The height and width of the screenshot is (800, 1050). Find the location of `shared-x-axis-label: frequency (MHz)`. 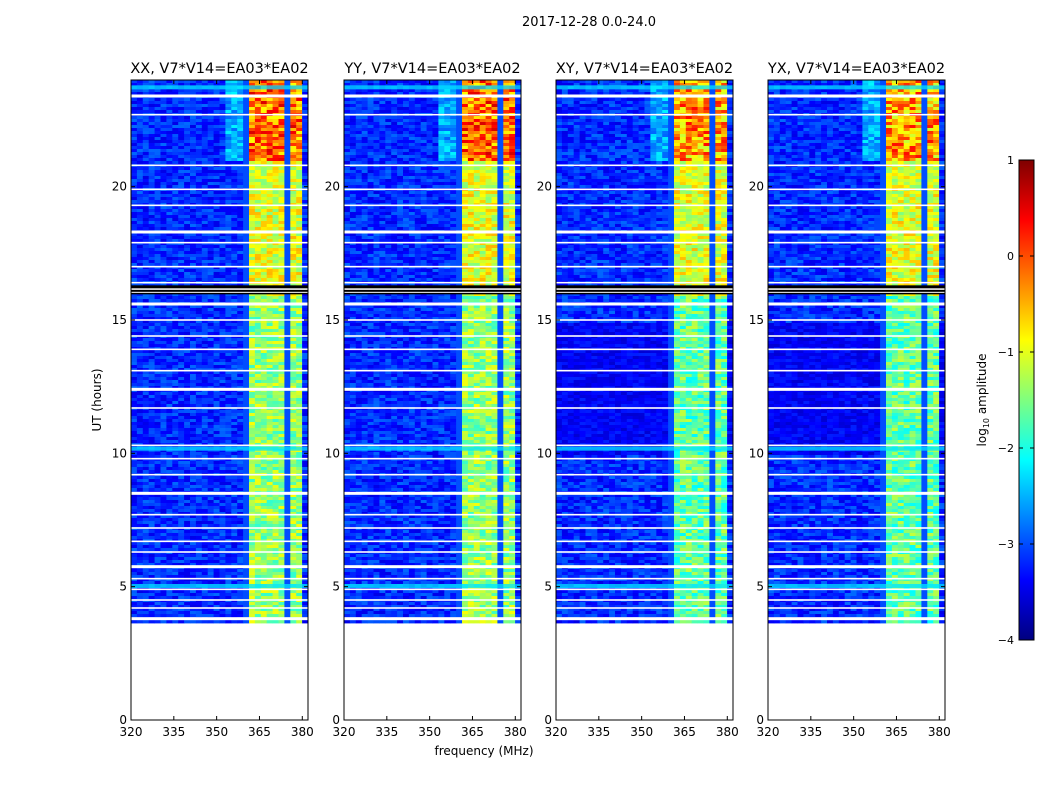

shared-x-axis-label: frequency (MHz) is located at coordinates (483, 751).